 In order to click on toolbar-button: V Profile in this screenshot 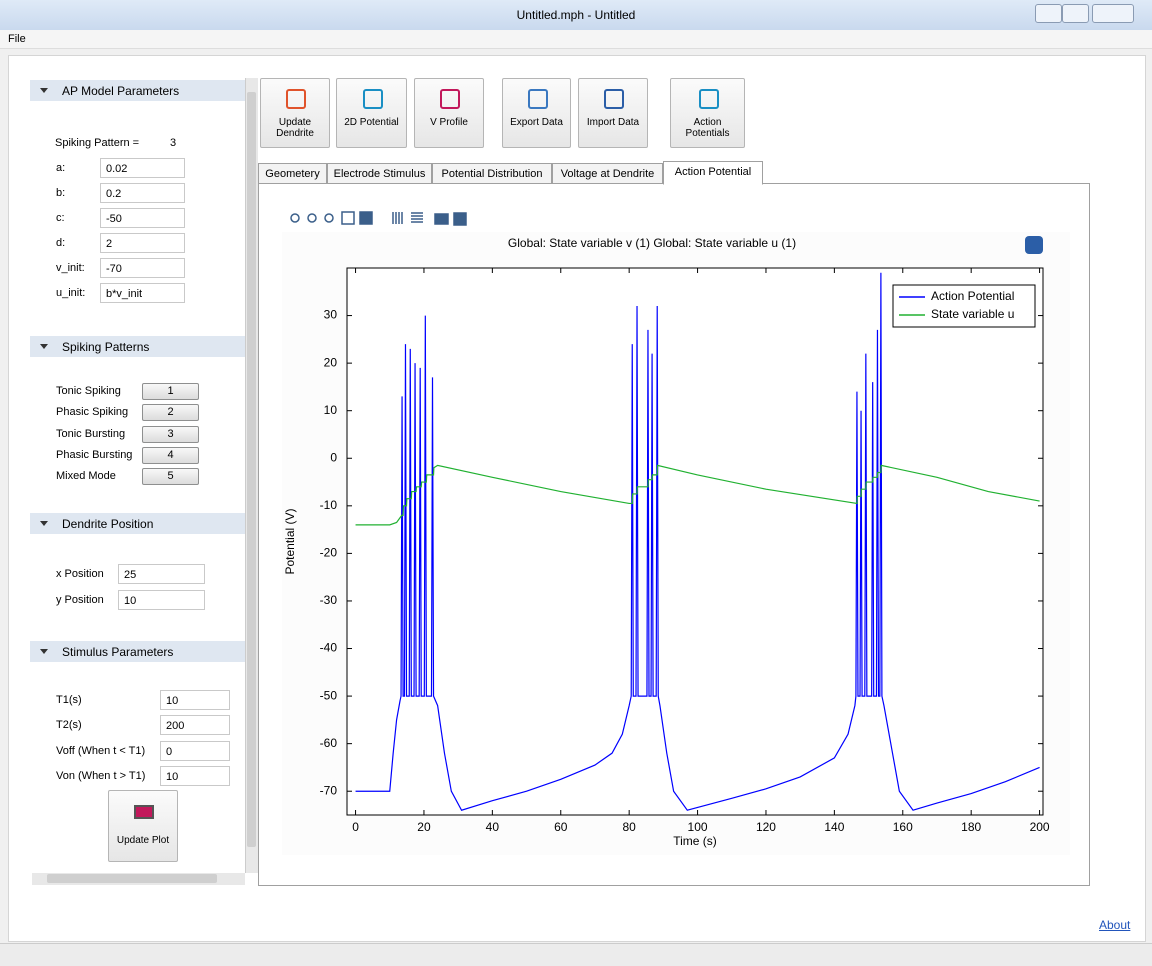, I will do `click(449, 113)`.